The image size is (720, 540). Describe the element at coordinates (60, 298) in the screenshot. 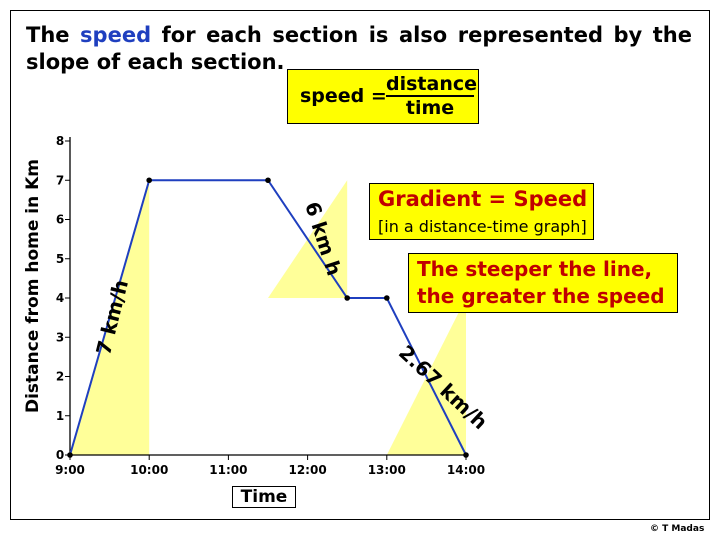

I see `y-tick-label-4: 4` at that location.